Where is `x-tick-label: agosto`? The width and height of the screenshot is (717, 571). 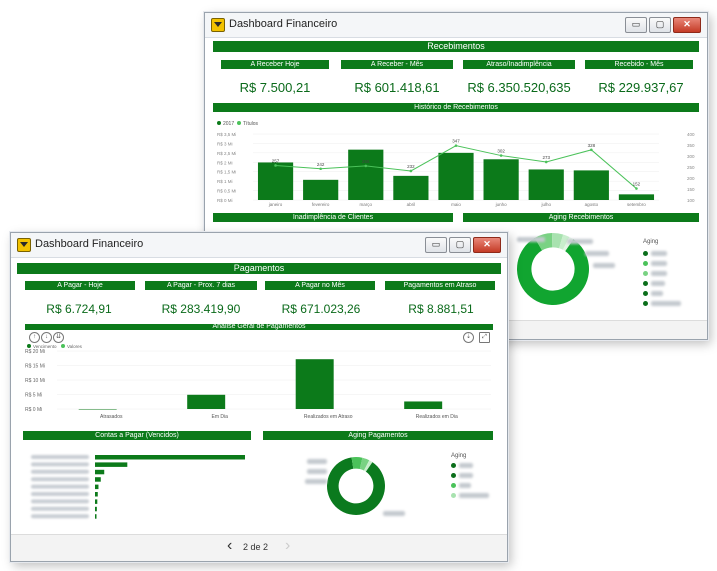 x-tick-label: agosto is located at coordinates (592, 204).